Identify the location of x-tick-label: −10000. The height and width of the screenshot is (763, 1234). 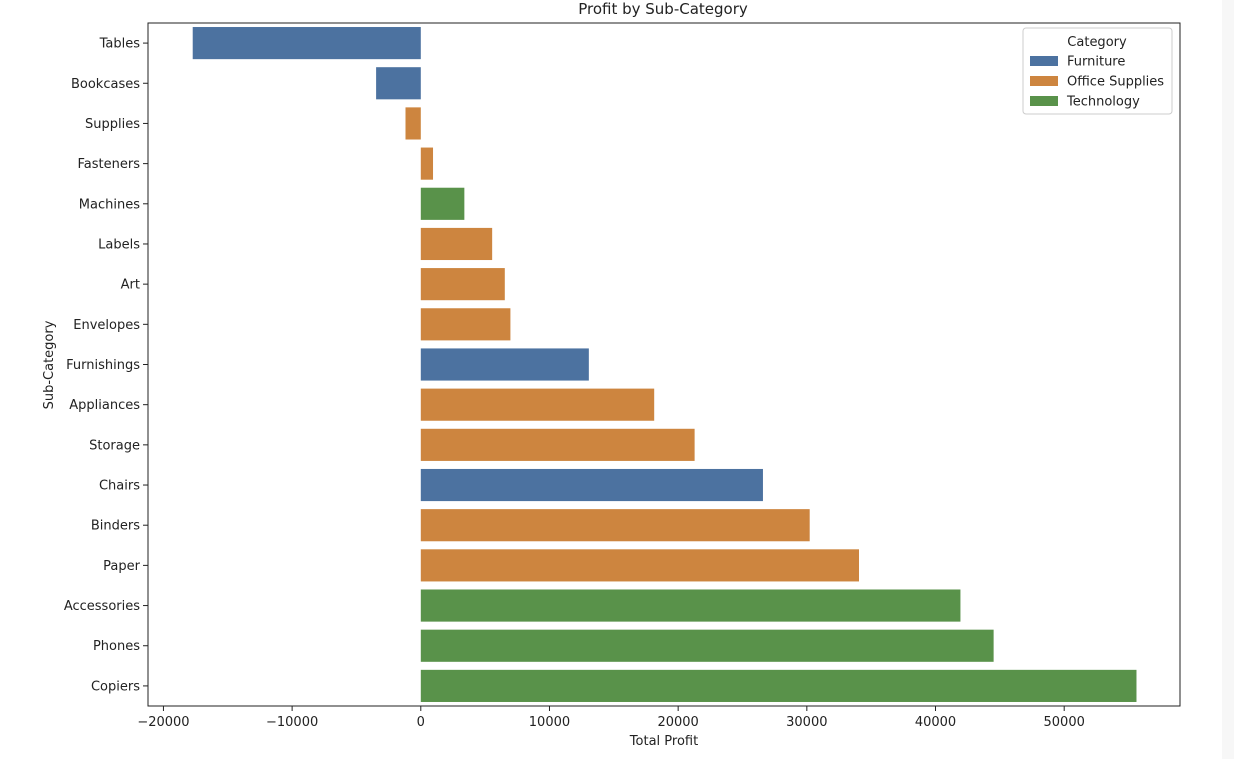
(292, 722).